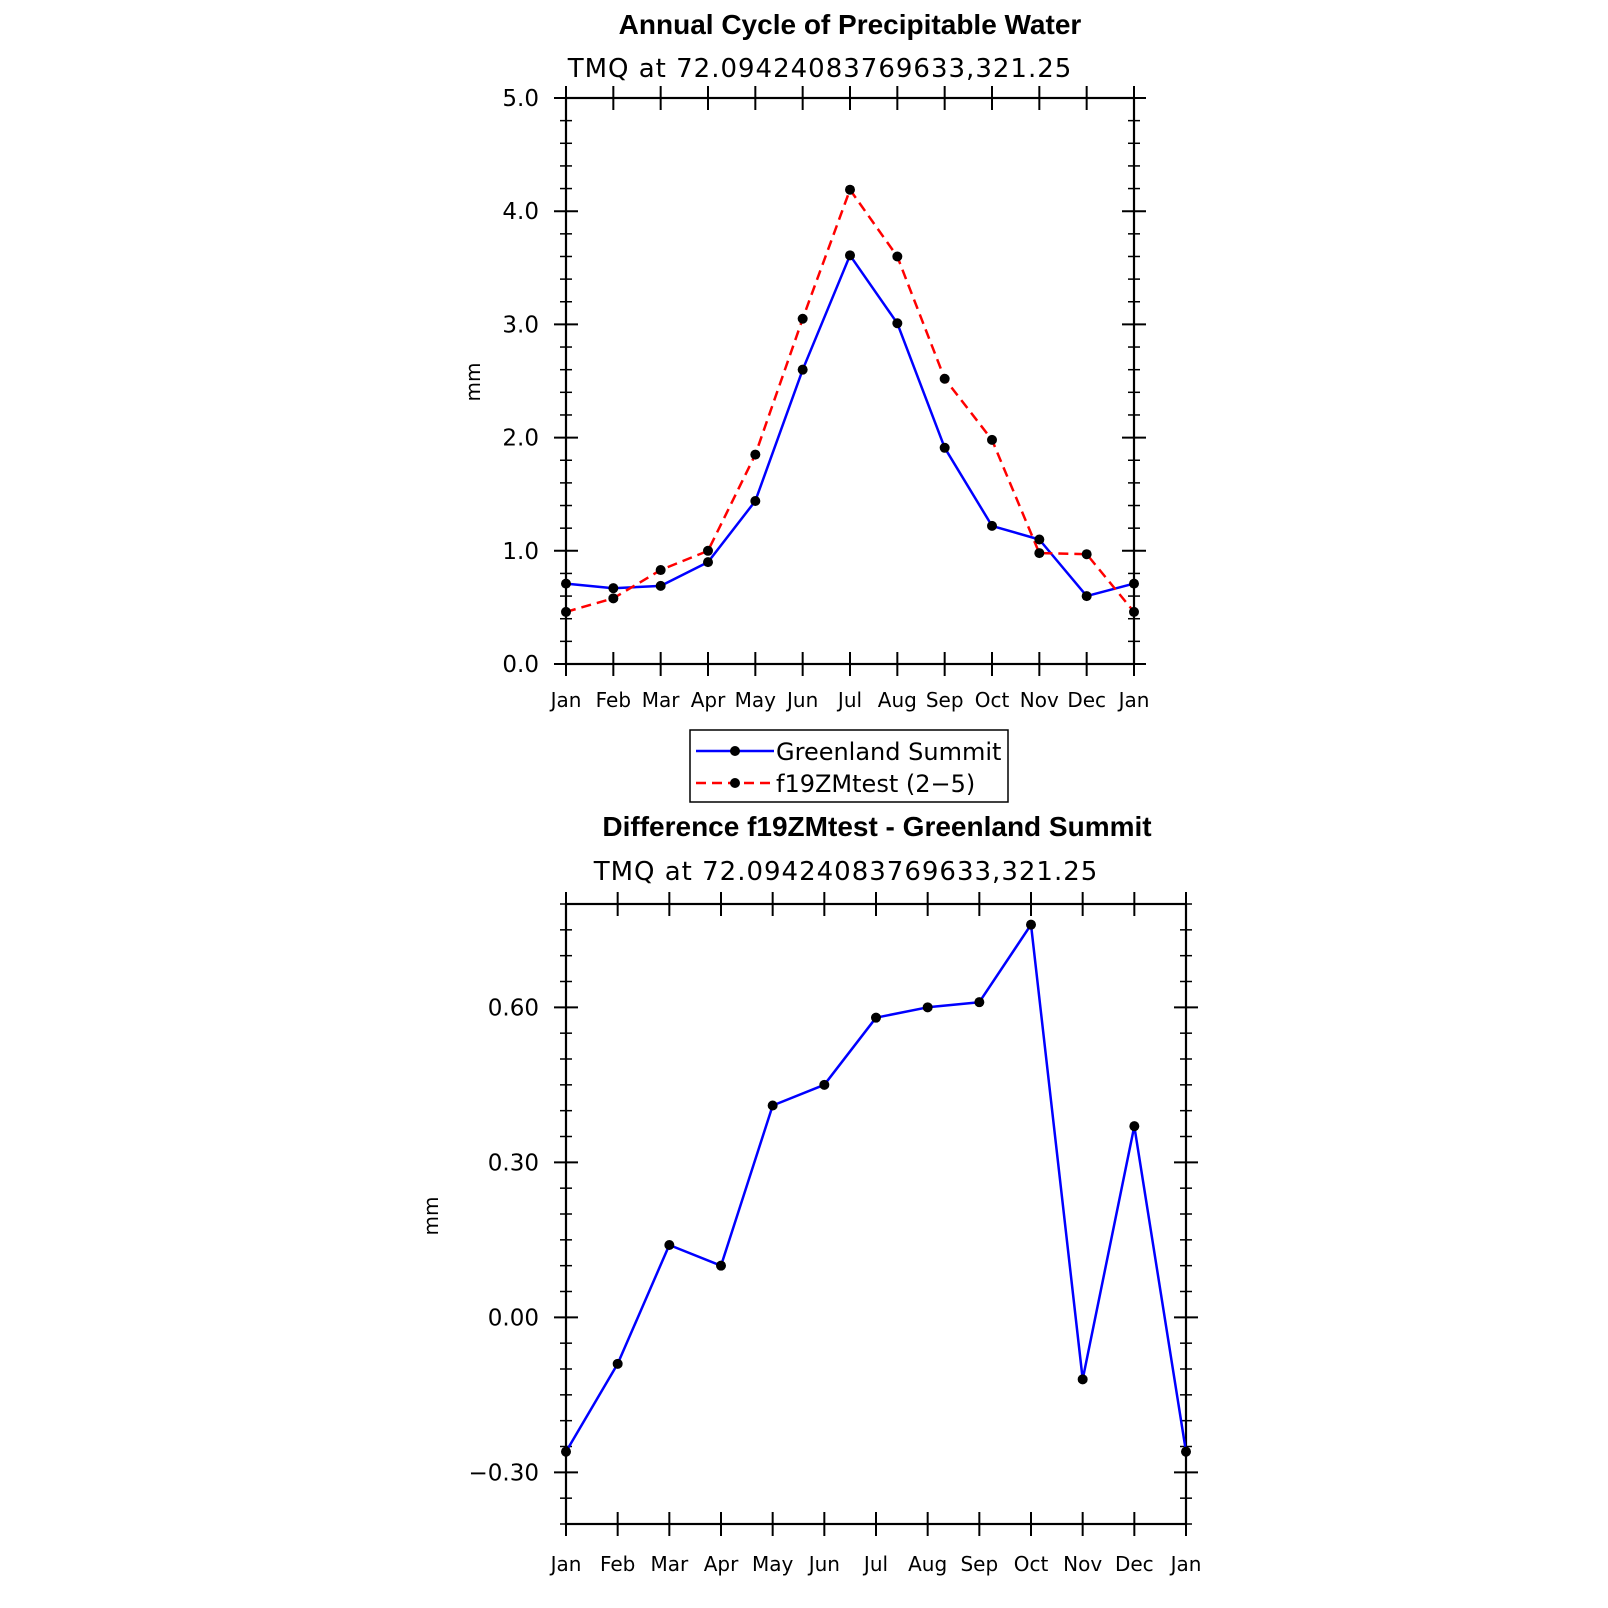 This screenshot has height=1608, width=1608. What do you see at coordinates (1031, 1564) in the screenshot?
I see `chart2-xtick-label: Oct` at bounding box center [1031, 1564].